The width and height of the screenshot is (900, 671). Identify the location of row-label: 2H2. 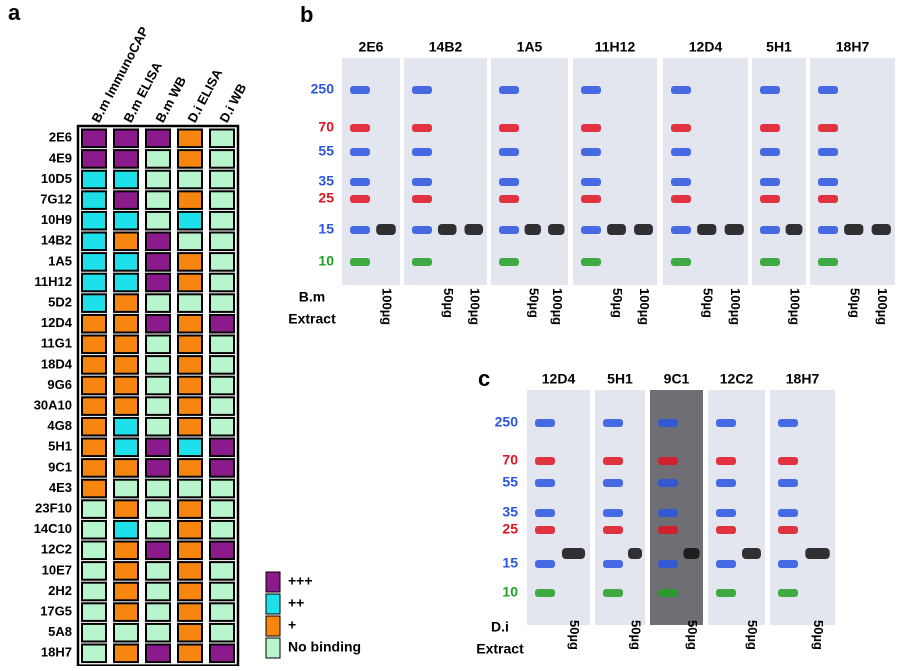
(60, 590).